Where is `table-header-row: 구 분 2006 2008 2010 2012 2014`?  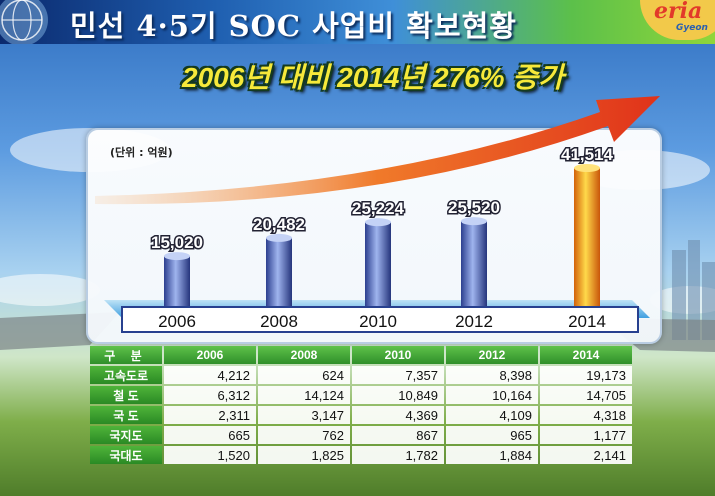
table-header-row: 구 분 2006 2008 2010 2012 2014 is located at coordinates (361, 355).